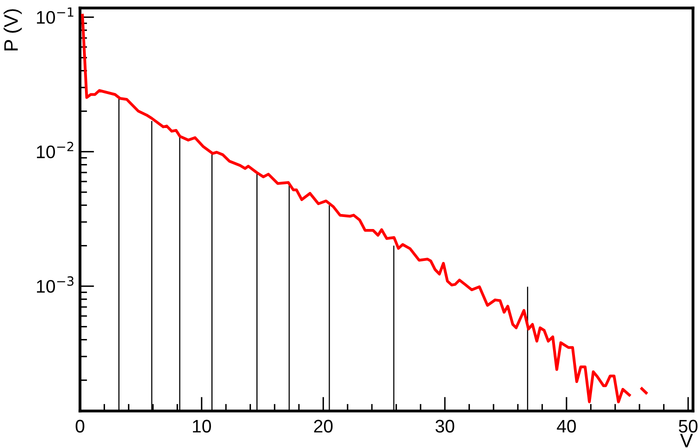 This screenshot has width=699, height=448. What do you see at coordinates (80, 426) in the screenshot?
I see `x-tick-label: 0` at bounding box center [80, 426].